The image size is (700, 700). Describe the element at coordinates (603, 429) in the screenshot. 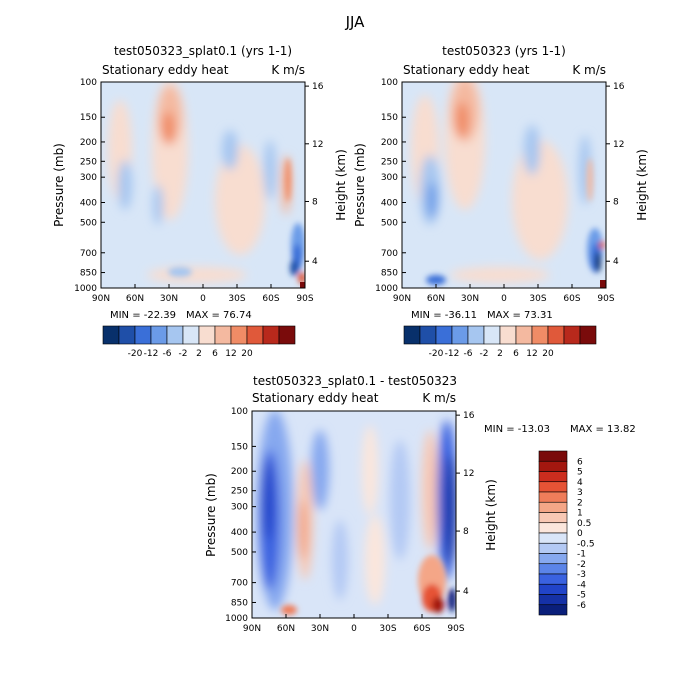

I see `panel-3-max: MAX = 13.82` at that location.